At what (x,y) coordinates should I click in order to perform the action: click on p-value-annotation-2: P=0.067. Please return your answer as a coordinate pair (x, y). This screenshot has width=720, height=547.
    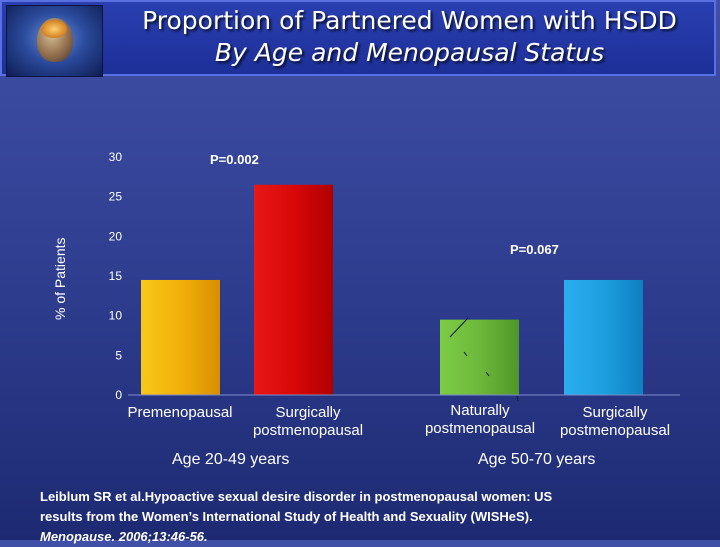
    Looking at the image, I should click on (534, 249).